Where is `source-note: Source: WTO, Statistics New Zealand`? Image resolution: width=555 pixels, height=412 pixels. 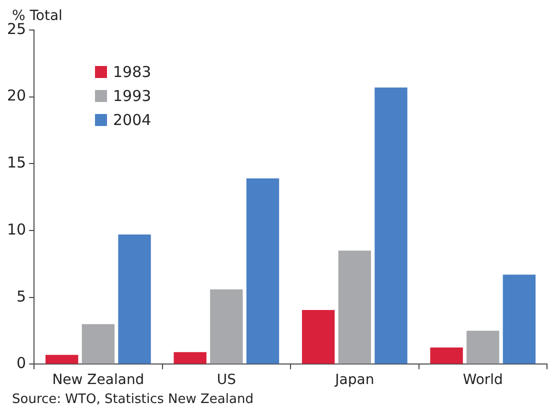 source-note: Source: WTO, Statistics New Zealand is located at coordinates (133, 399).